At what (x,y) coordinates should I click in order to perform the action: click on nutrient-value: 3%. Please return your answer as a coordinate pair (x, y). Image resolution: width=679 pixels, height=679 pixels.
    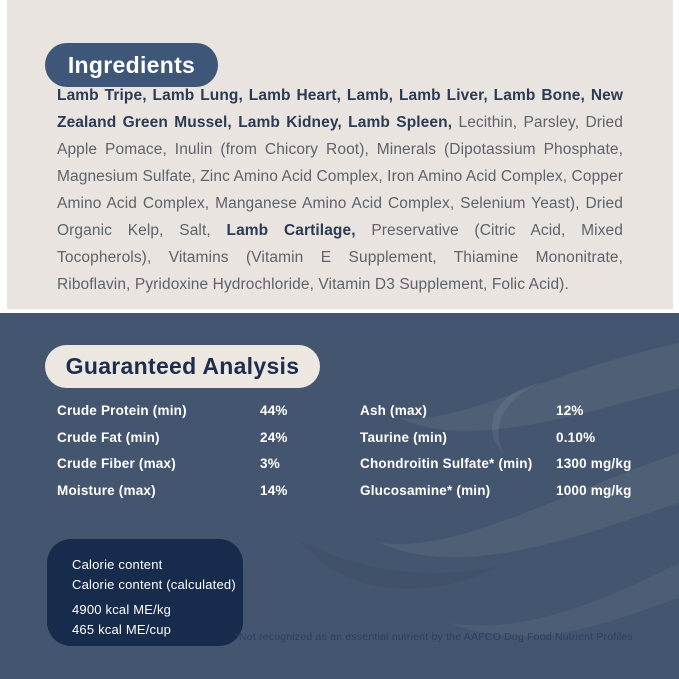
    Looking at the image, I should click on (270, 464).